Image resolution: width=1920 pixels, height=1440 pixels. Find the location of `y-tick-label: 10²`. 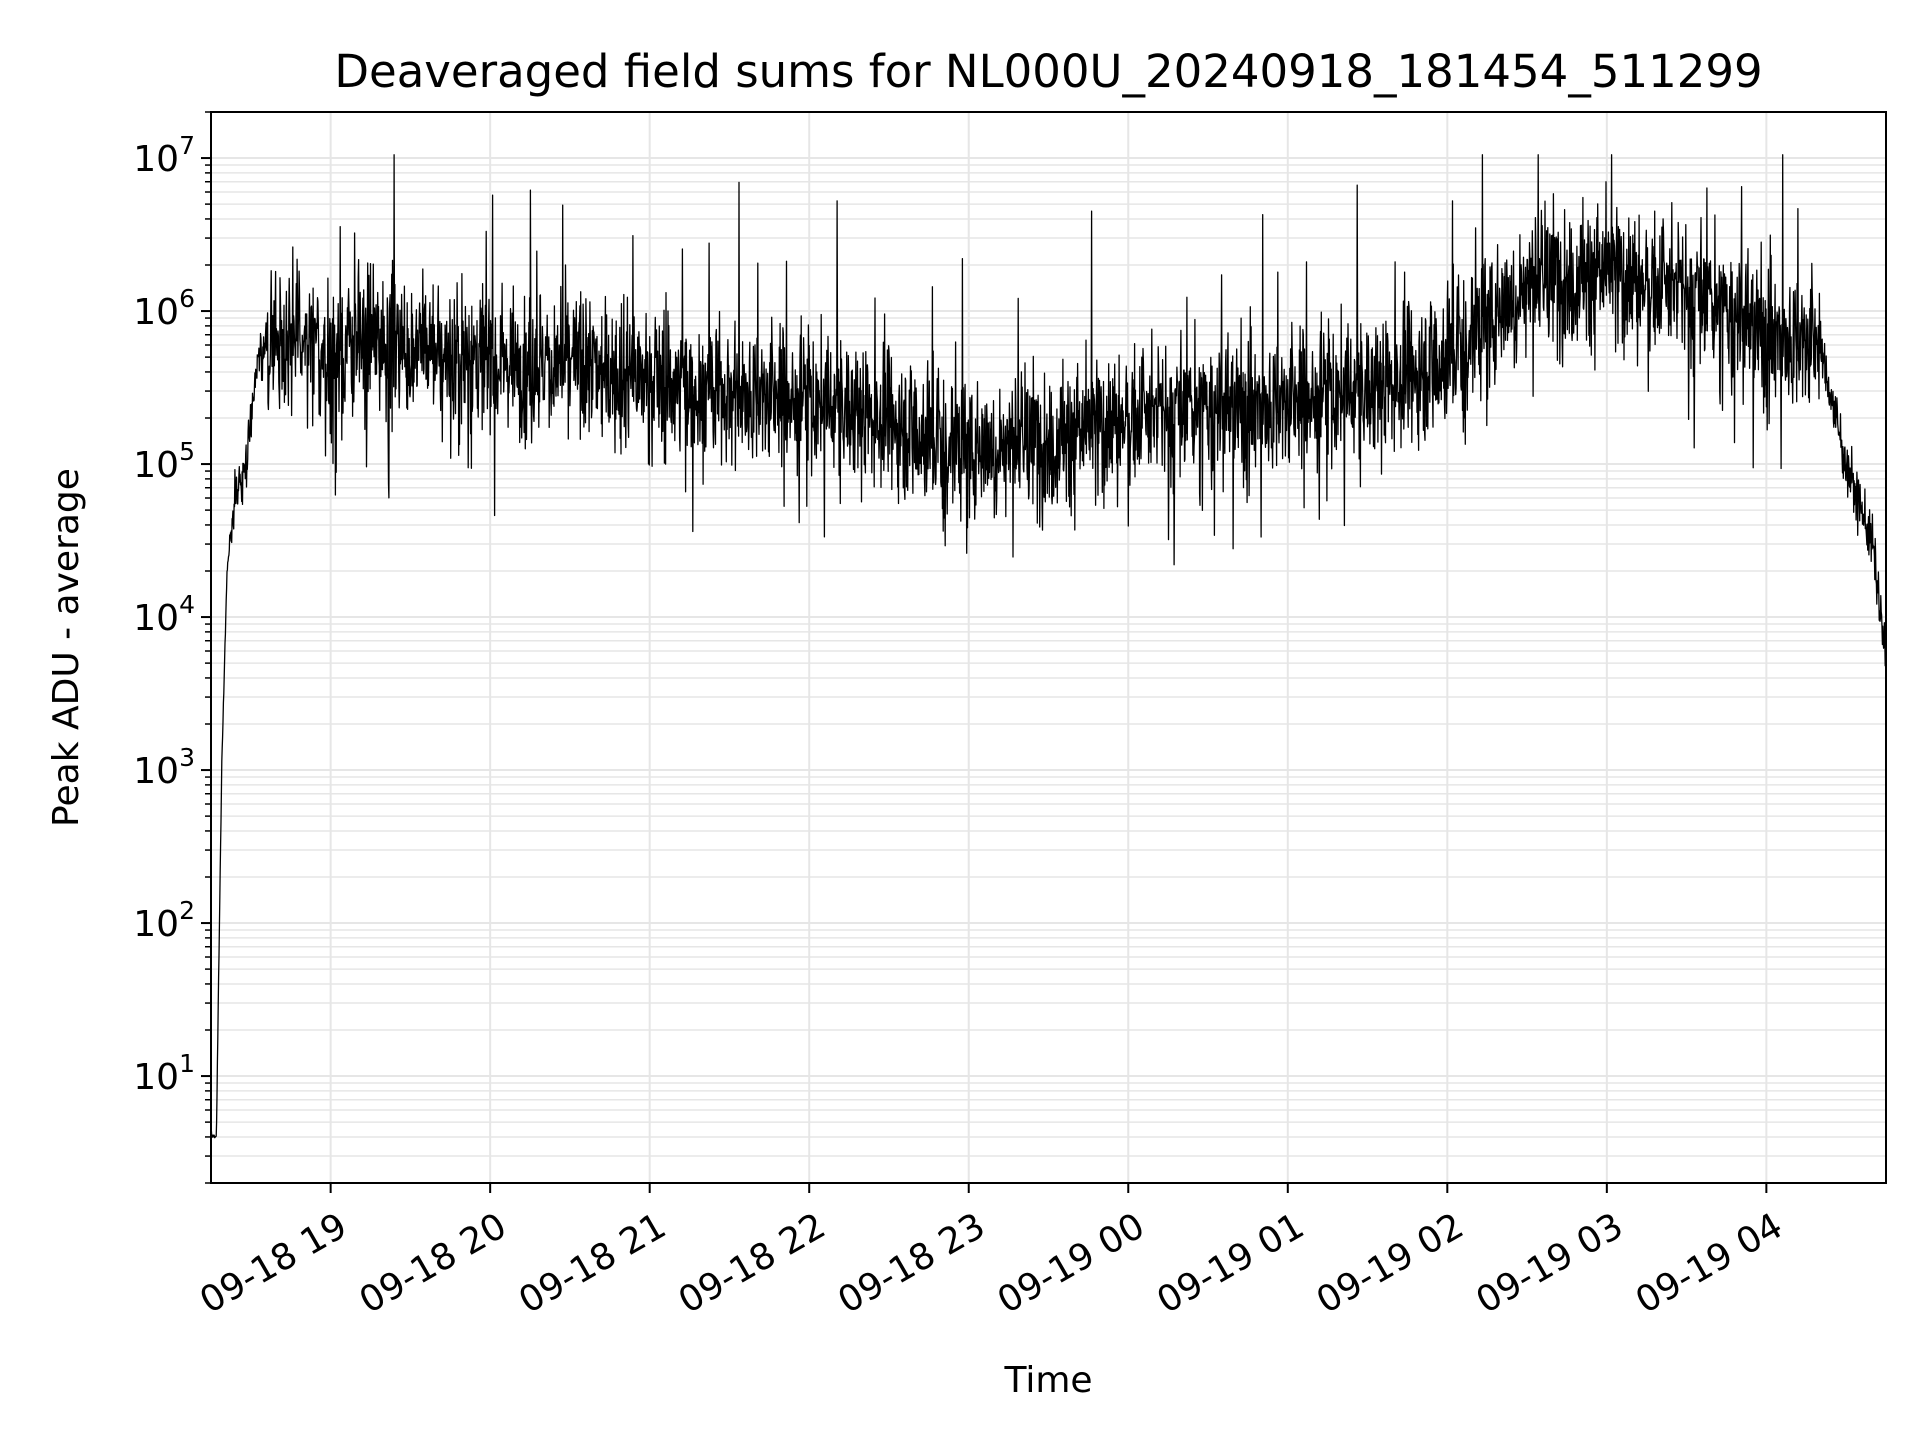

y-tick-label: 10² is located at coordinates (164, 920).